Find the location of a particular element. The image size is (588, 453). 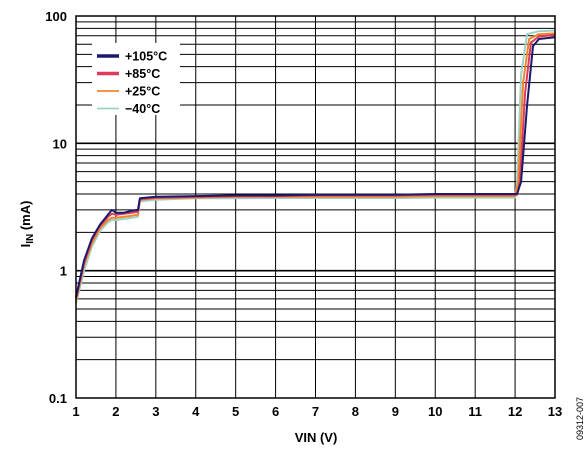

x-tick-label: 2 is located at coordinates (115, 411).